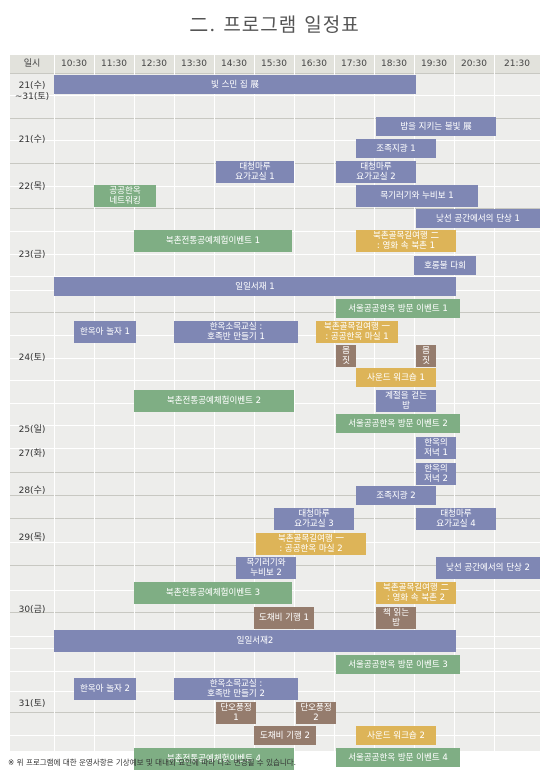  What do you see at coordinates (274, 25) in the screenshot?
I see `page-title: 二. 프로그램 일정표` at bounding box center [274, 25].